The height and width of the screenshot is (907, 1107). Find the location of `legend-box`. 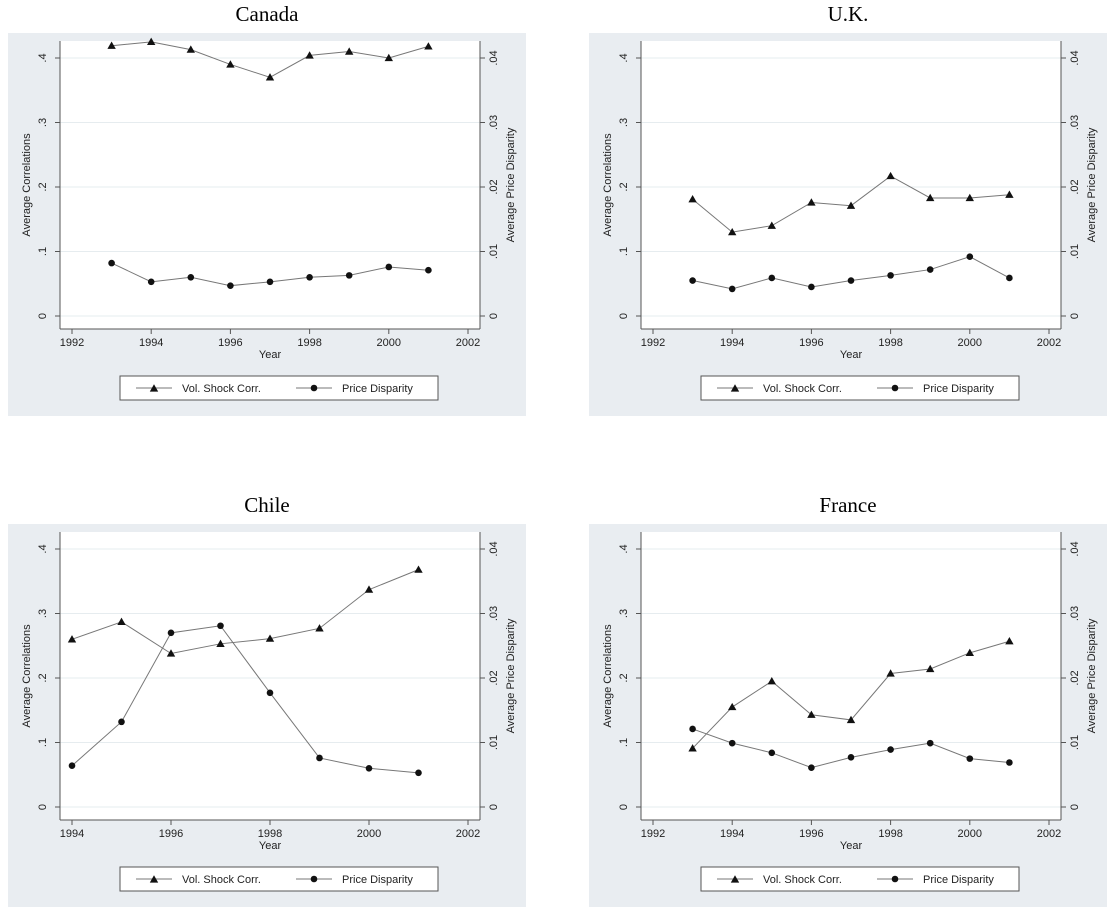

legend-box is located at coordinates (860, 879).